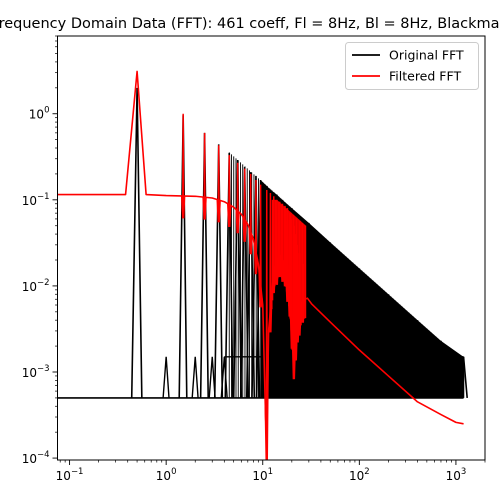 Image resolution: width=500 pixels, height=500 pixels. Describe the element at coordinates (456, 475) in the screenshot. I see `x-tick-label: 10³` at that location.